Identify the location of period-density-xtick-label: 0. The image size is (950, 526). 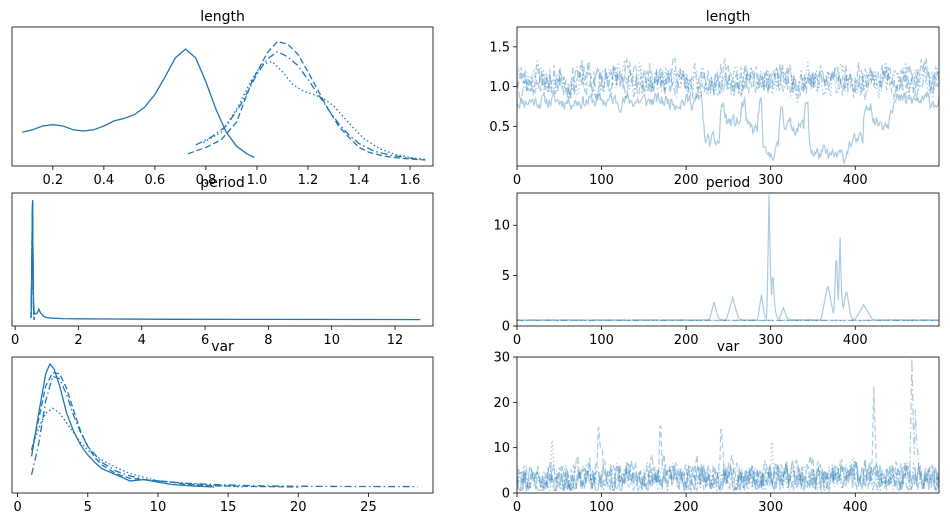
(15, 340).